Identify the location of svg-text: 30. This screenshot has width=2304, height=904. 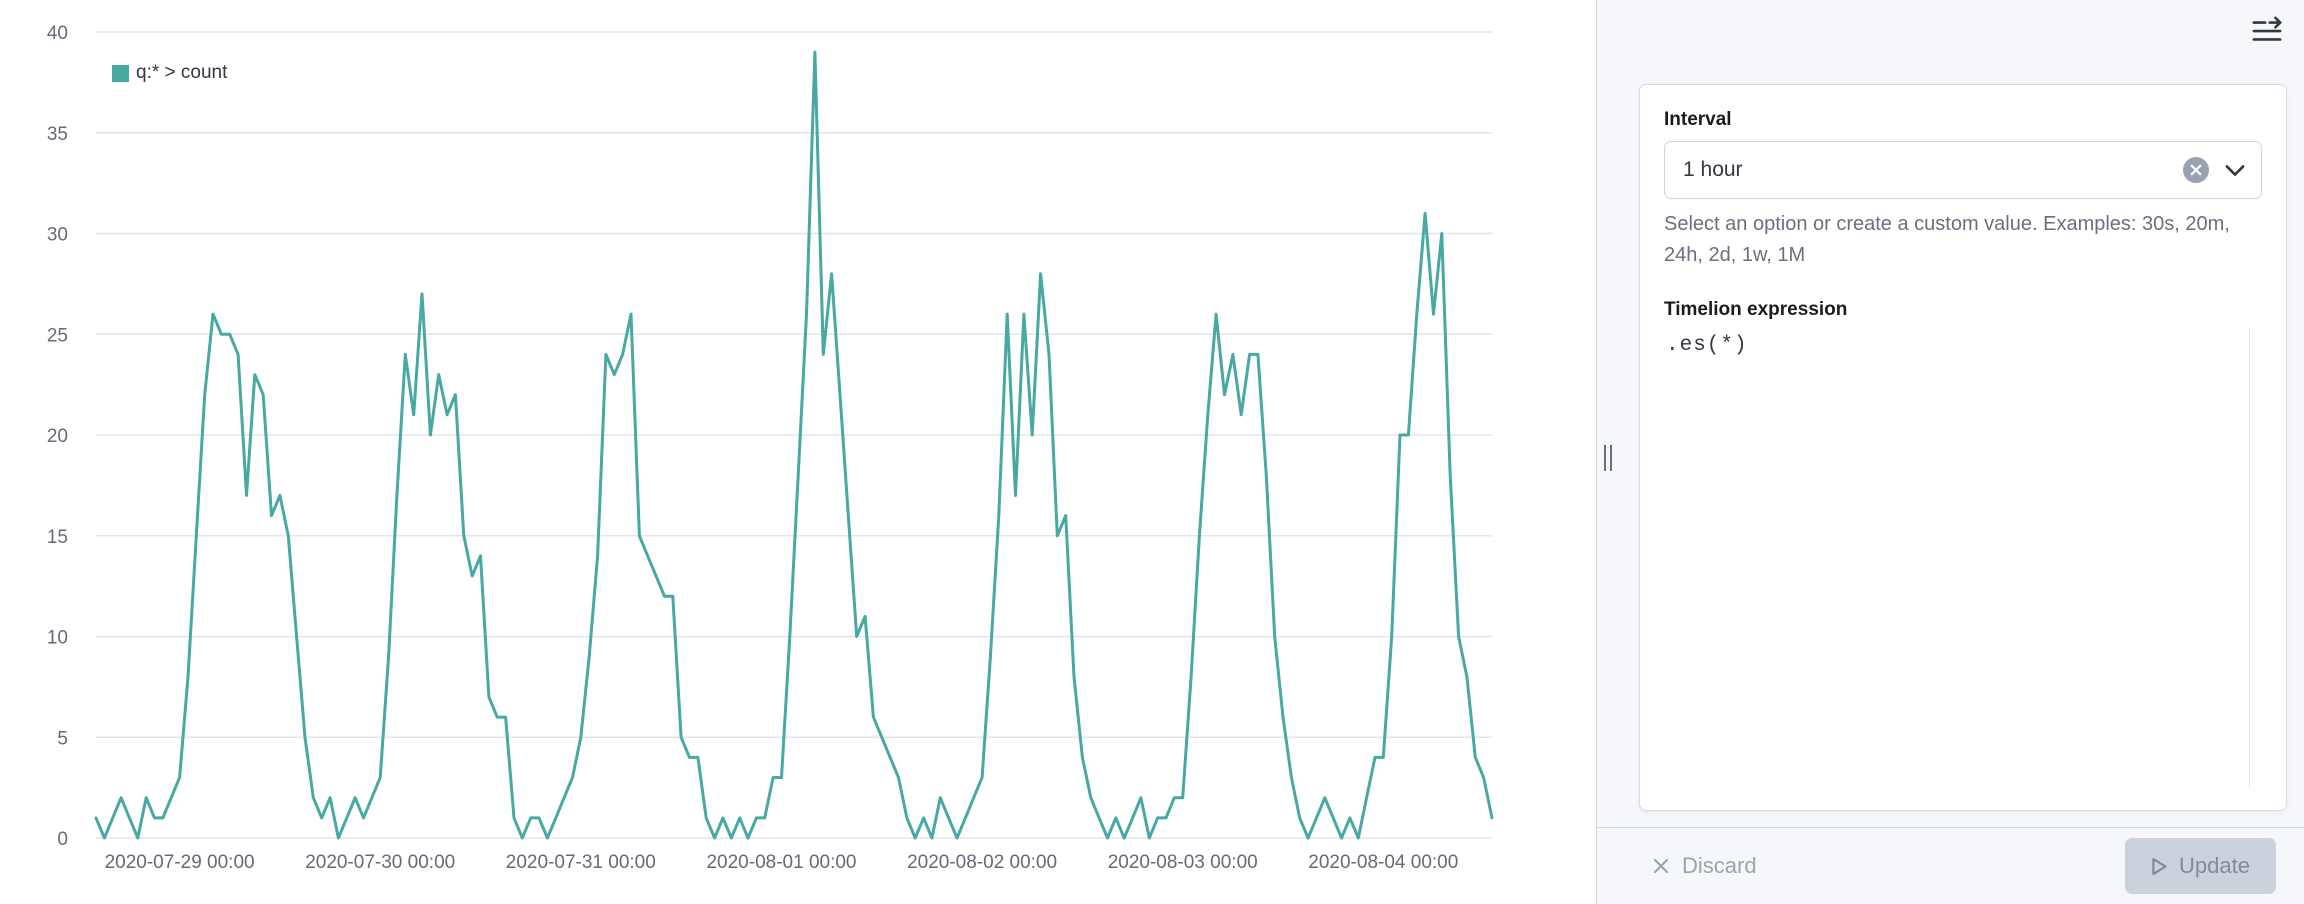
(57, 235).